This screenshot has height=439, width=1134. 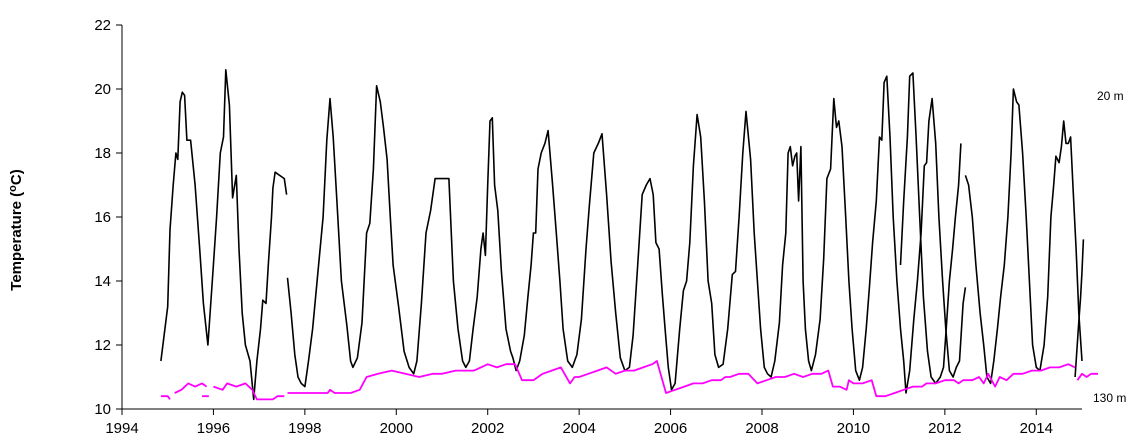 What do you see at coordinates (761, 428) in the screenshot?
I see `x-tick-label: 2008` at bounding box center [761, 428].